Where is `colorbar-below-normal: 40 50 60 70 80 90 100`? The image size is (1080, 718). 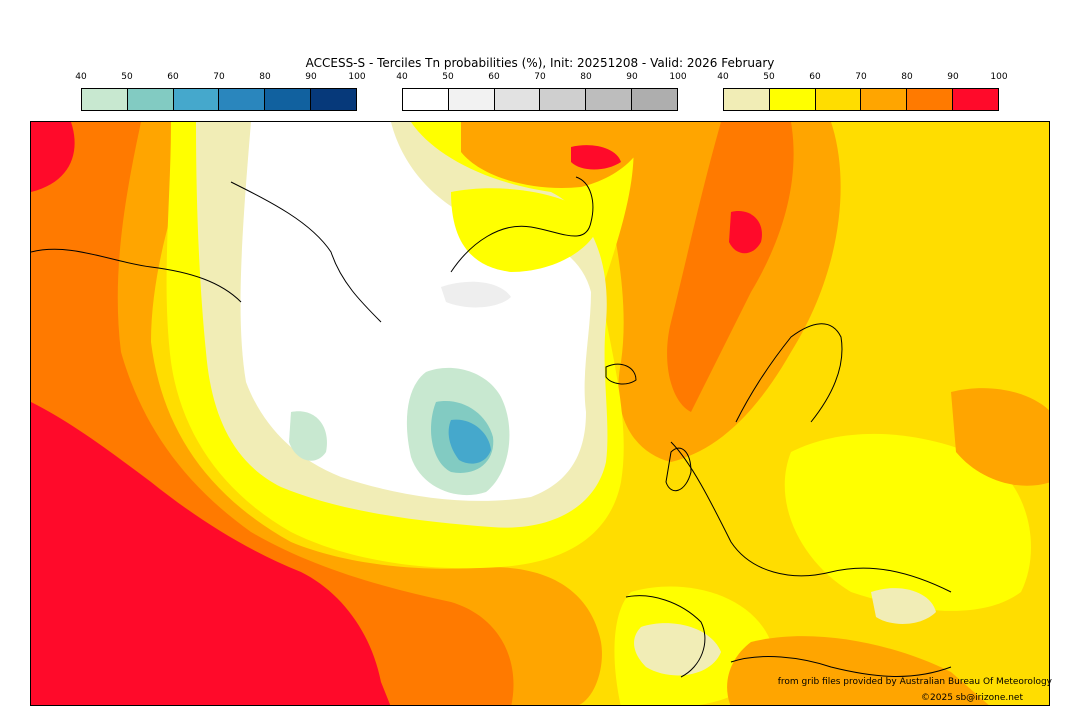 colorbar-below-normal: 40 50 60 70 80 90 100 is located at coordinates (220, 92).